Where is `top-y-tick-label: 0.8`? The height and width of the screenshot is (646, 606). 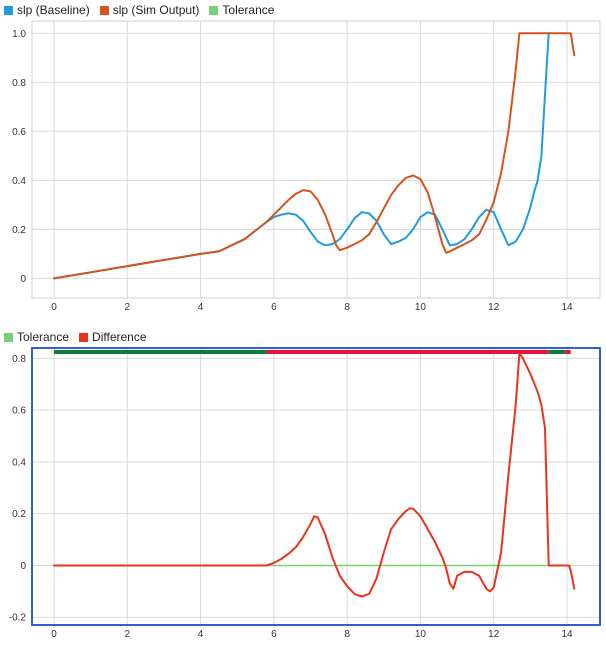 top-y-tick-label: 0.8 is located at coordinates (19, 83).